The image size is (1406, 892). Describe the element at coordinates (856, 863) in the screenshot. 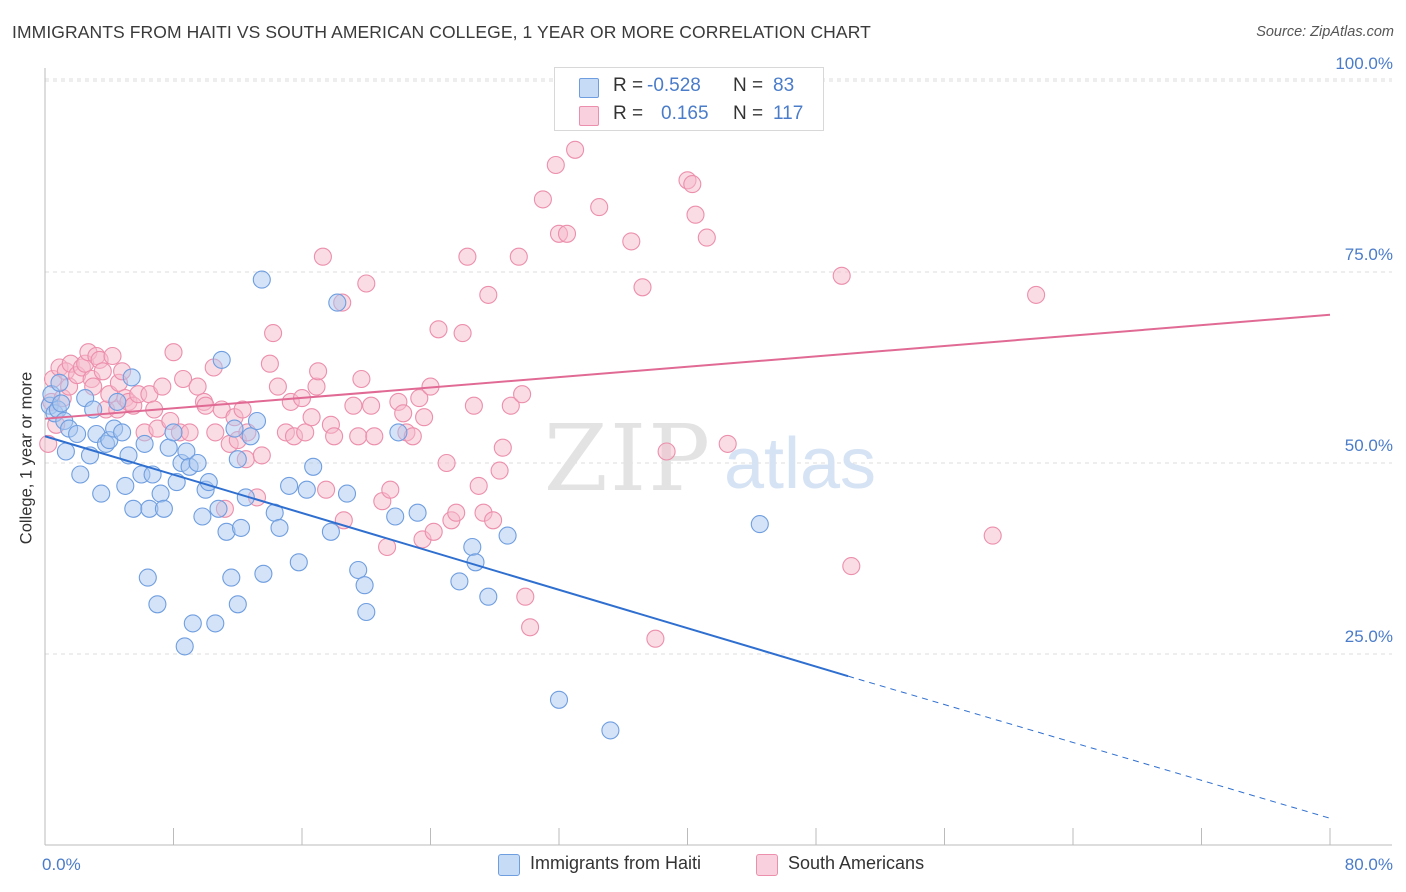

I see `bottom-legend-label: South Americans` at that location.